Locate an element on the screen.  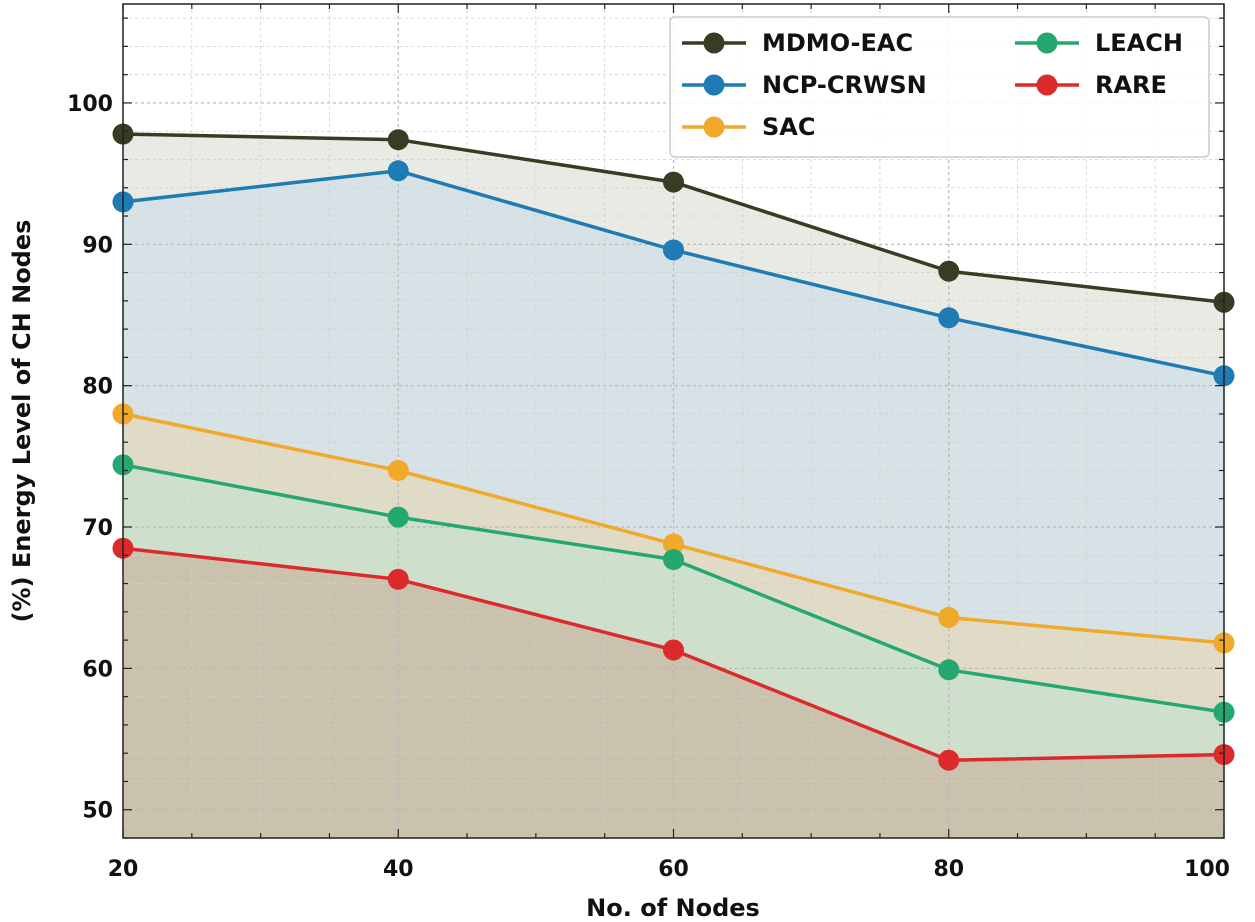
y-tick-label: 60 is located at coordinates (97, 669).